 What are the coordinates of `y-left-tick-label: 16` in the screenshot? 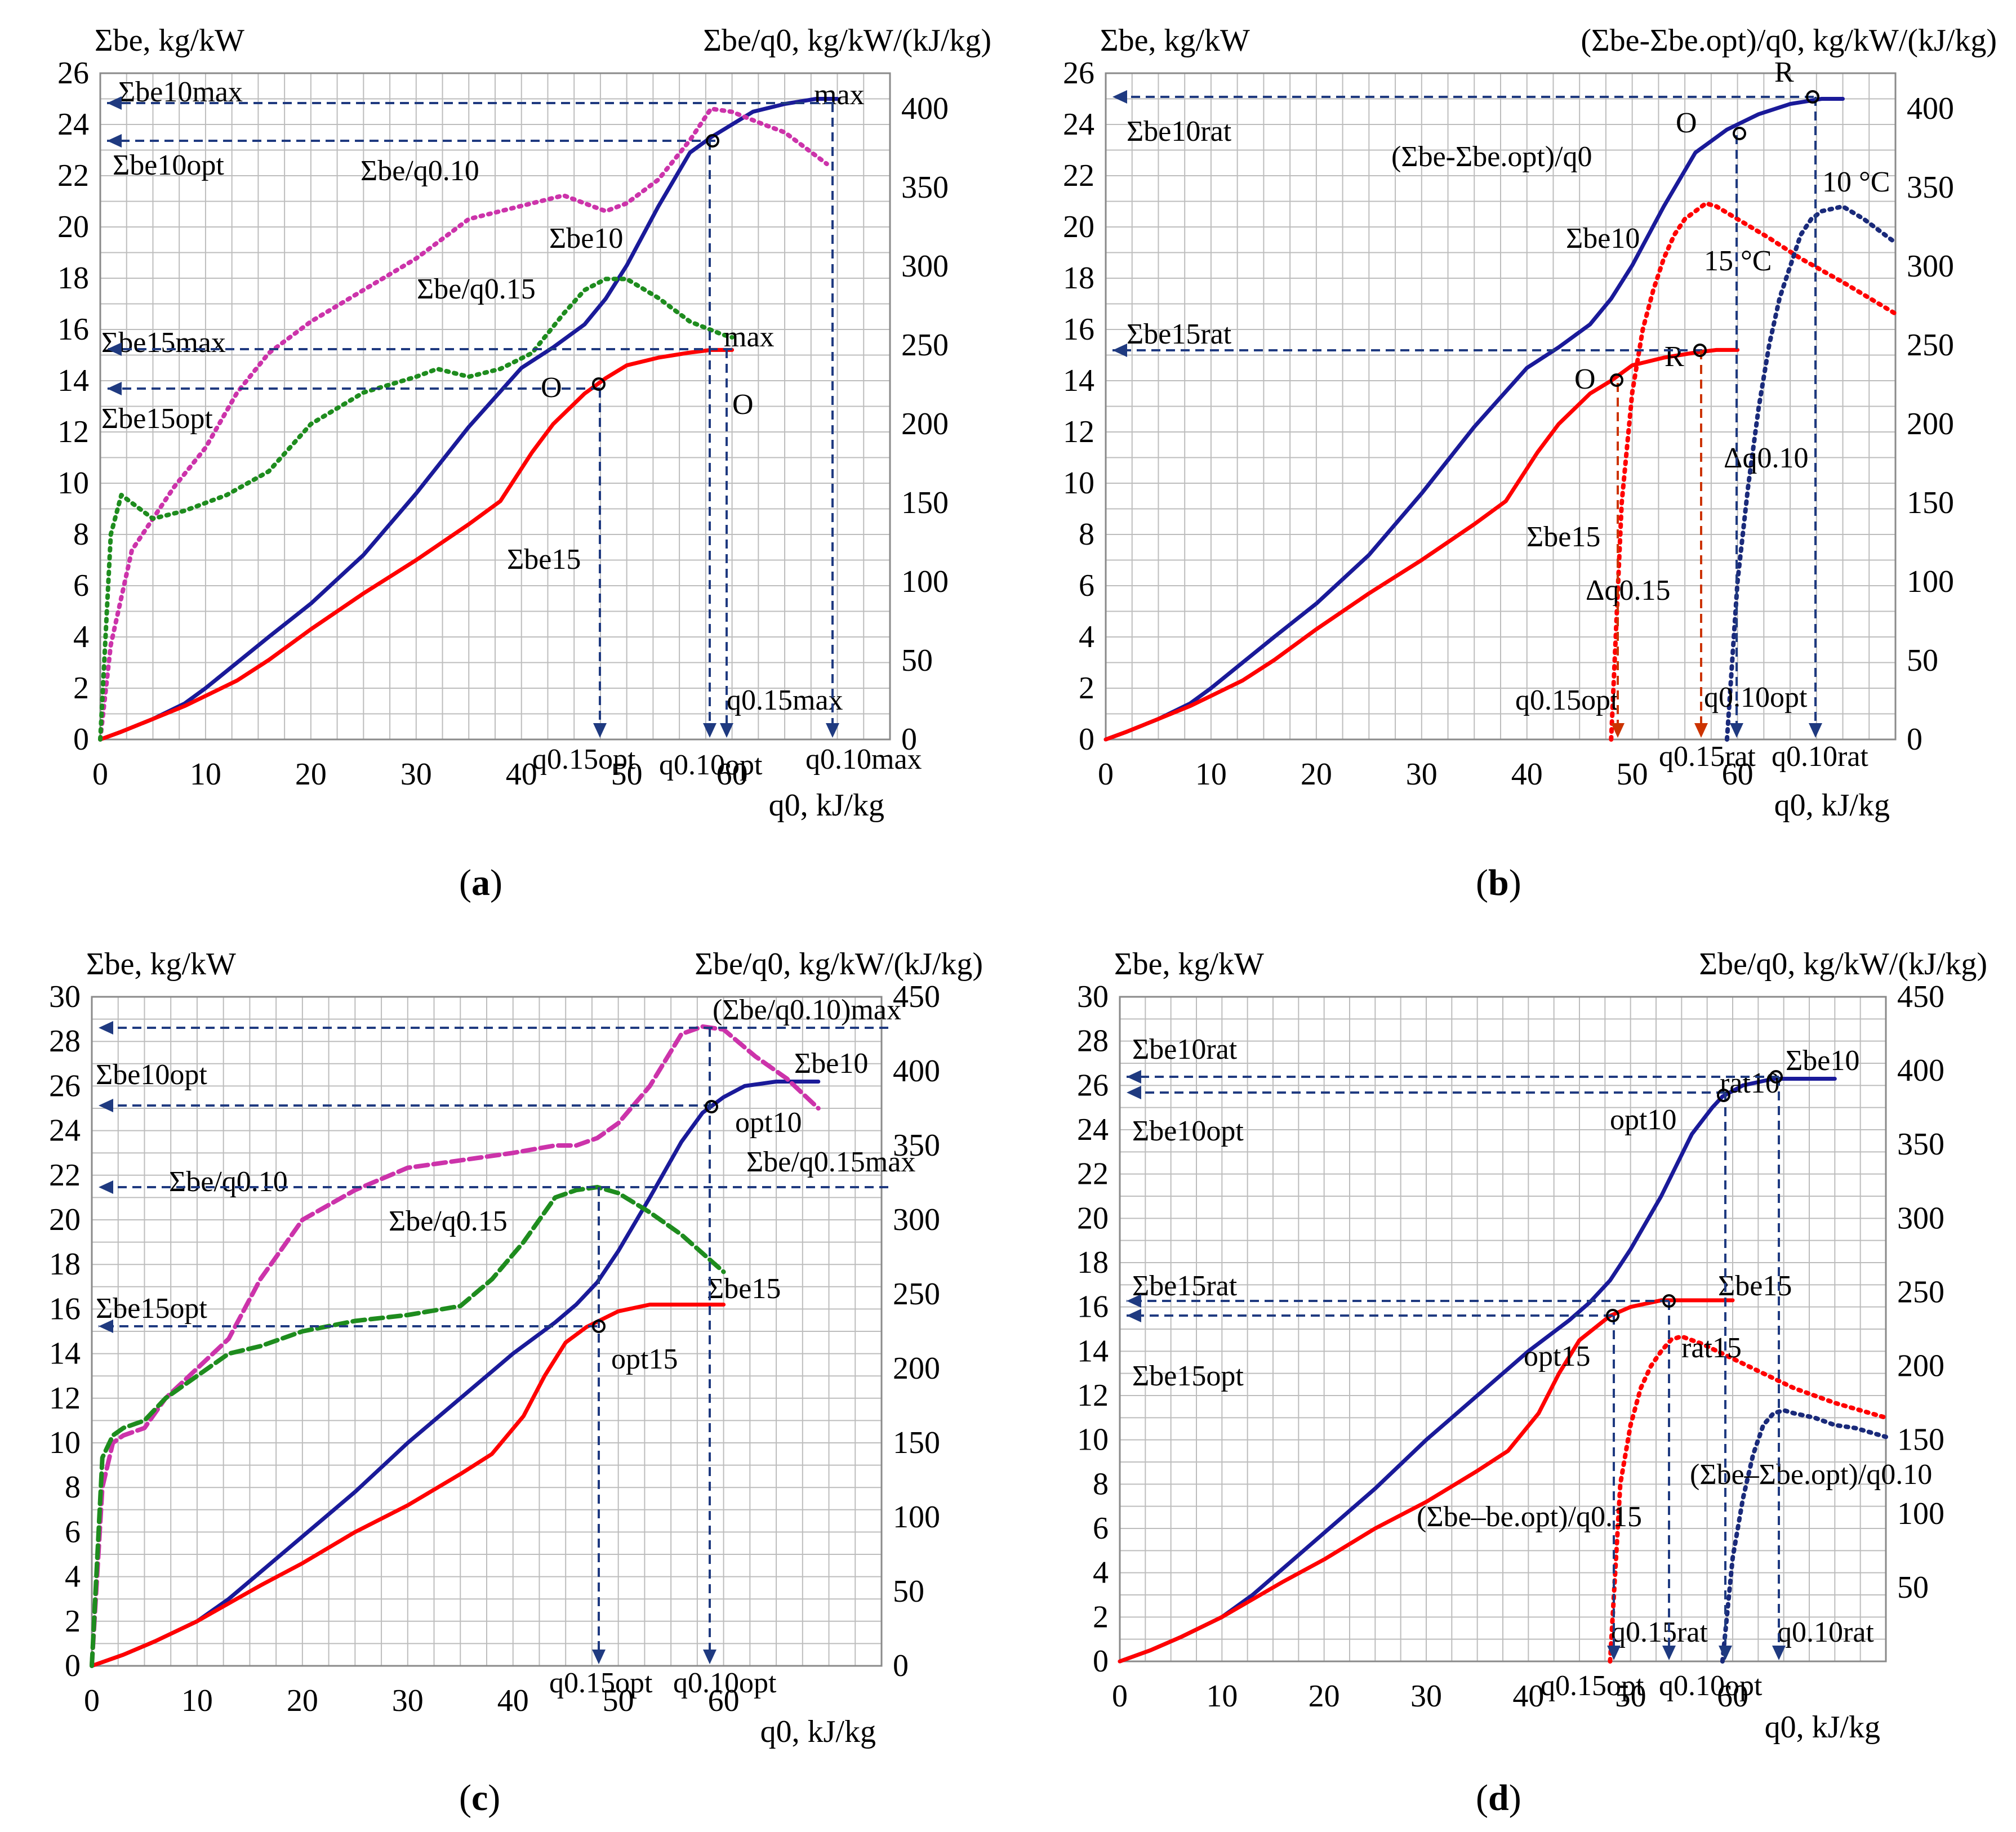 It's located at (73, 330).